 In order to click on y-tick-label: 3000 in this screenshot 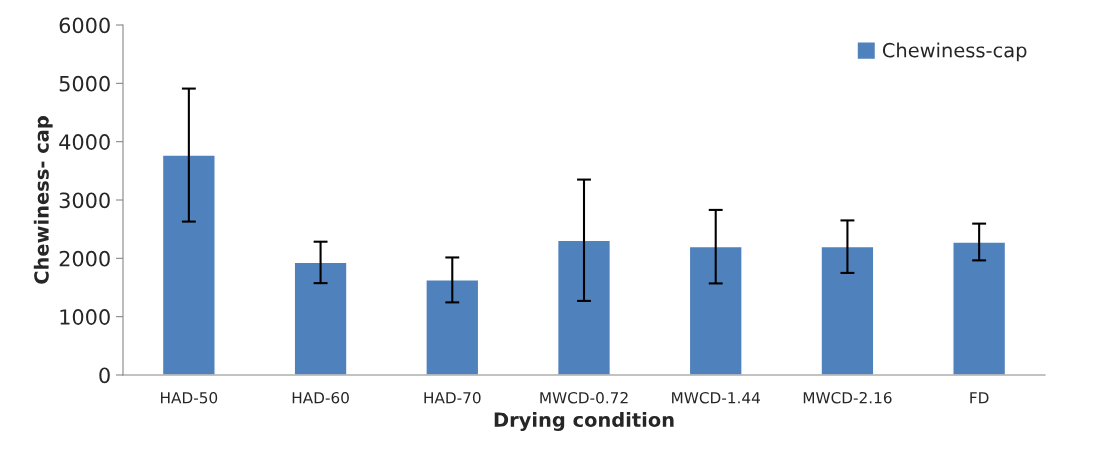, I will do `click(84, 200)`.